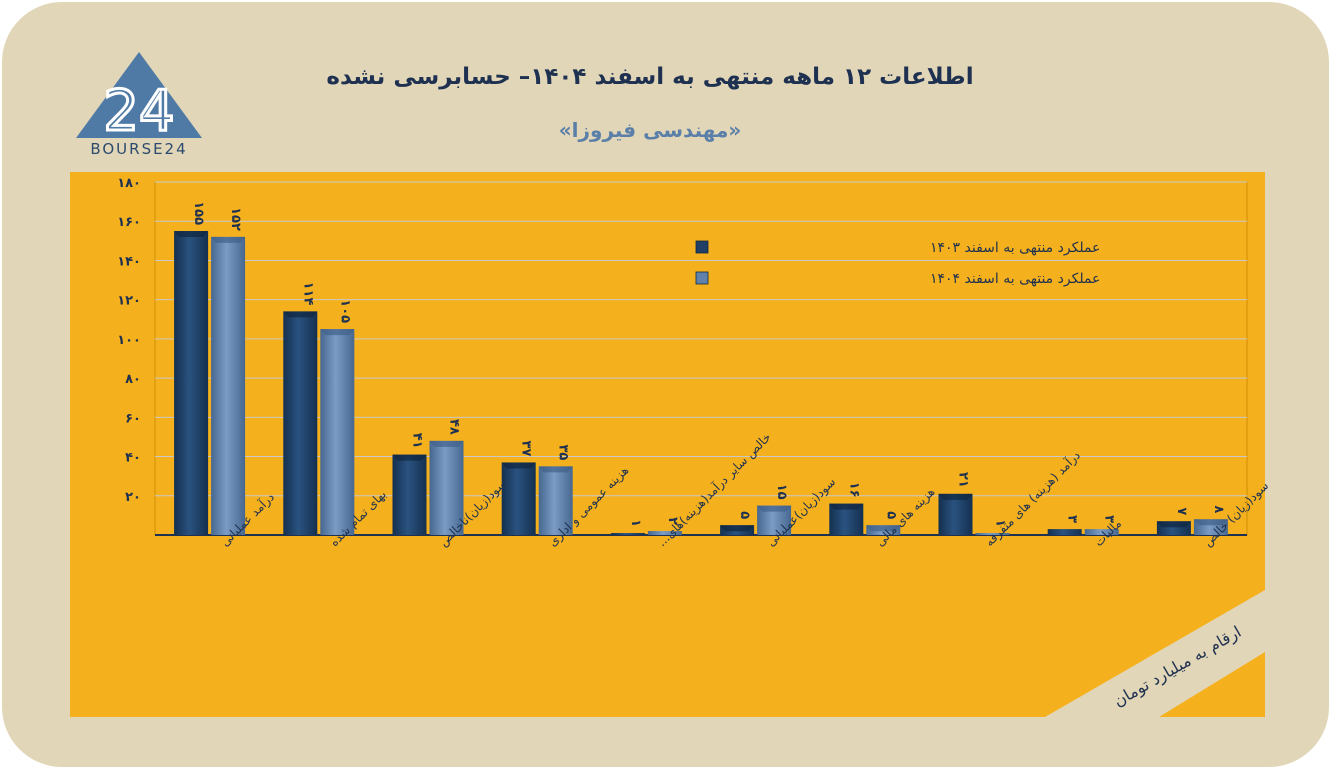 The height and width of the screenshot is (769, 1331). What do you see at coordinates (129, 222) in the screenshot?
I see `y-tick-label: ۱۶۰` at bounding box center [129, 222].